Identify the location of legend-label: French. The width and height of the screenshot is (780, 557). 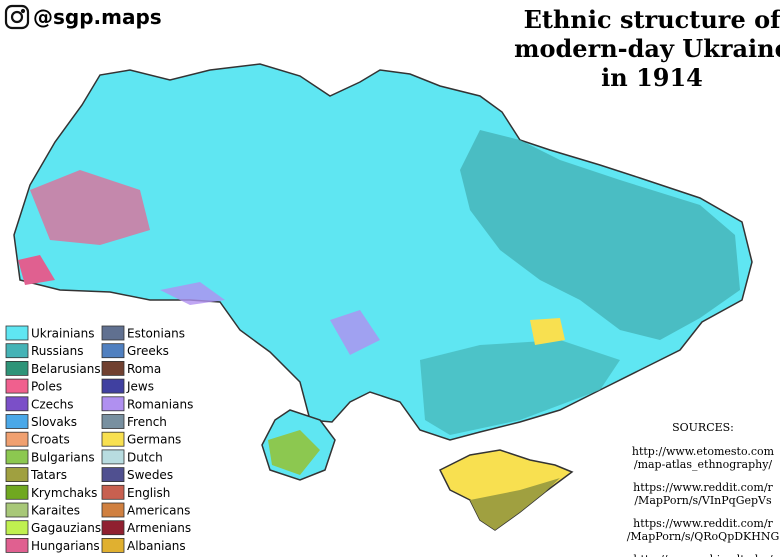
(147, 422).